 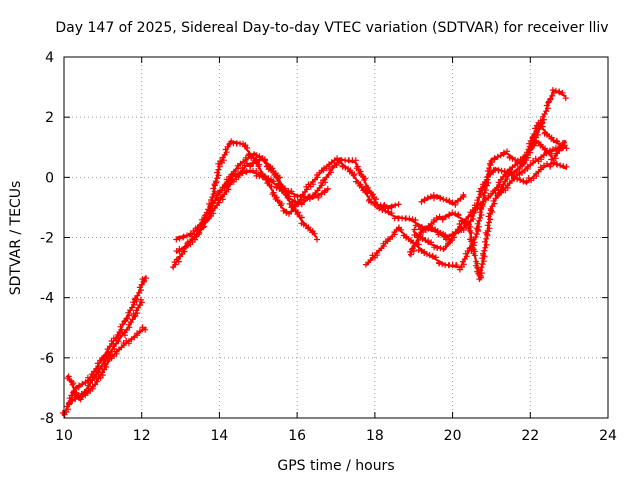 What do you see at coordinates (47, 299) in the screenshot?
I see `y-tick-label: -4` at bounding box center [47, 299].